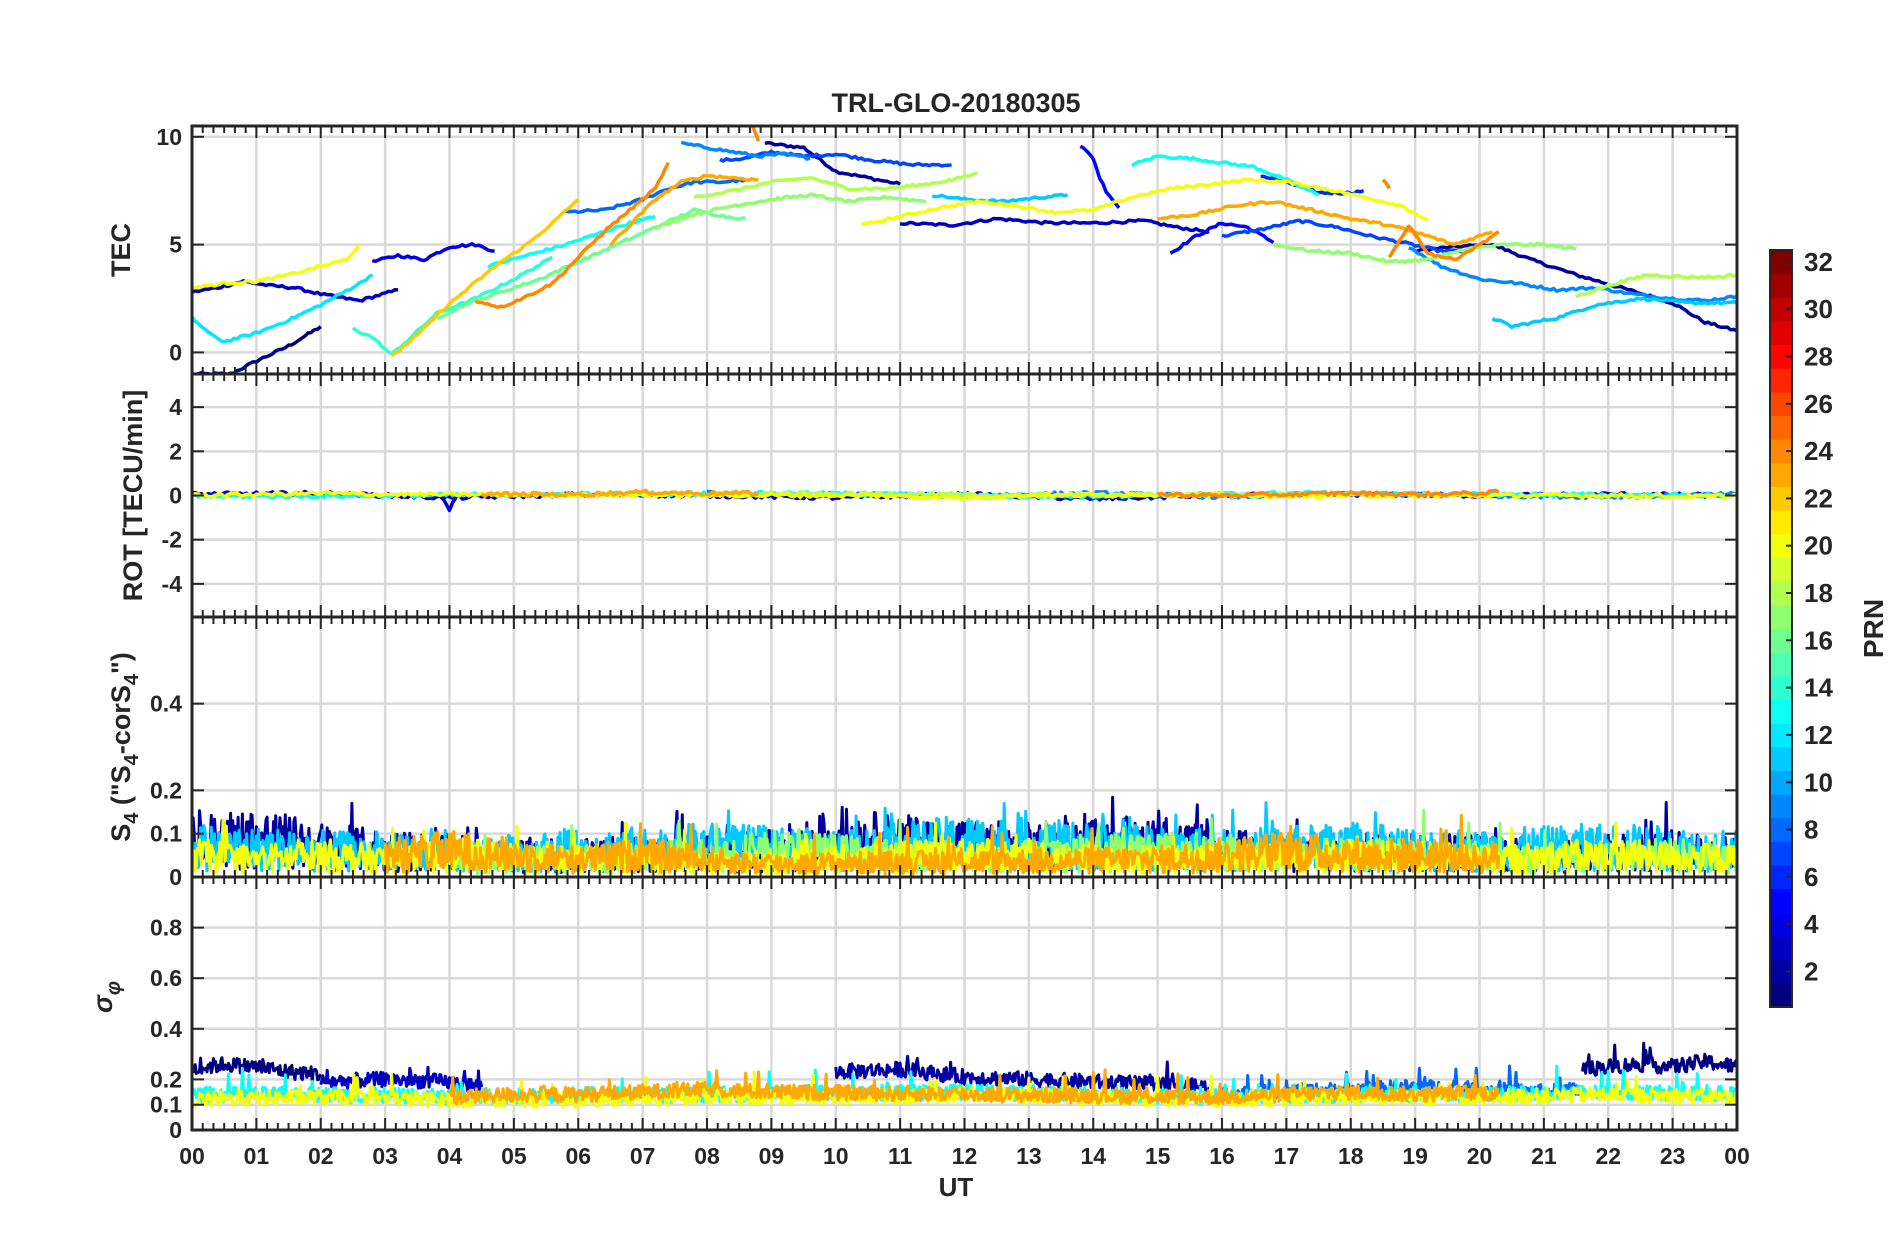  I want to click on x-tick-label: 05, so click(514, 1156).